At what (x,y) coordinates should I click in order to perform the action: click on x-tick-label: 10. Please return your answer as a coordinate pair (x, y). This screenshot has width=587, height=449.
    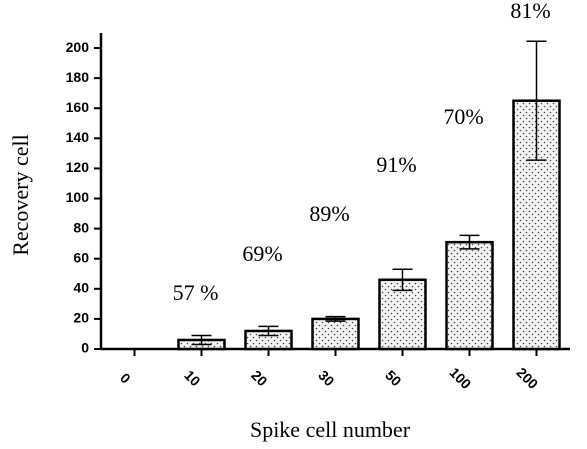
    Looking at the image, I should click on (192, 378).